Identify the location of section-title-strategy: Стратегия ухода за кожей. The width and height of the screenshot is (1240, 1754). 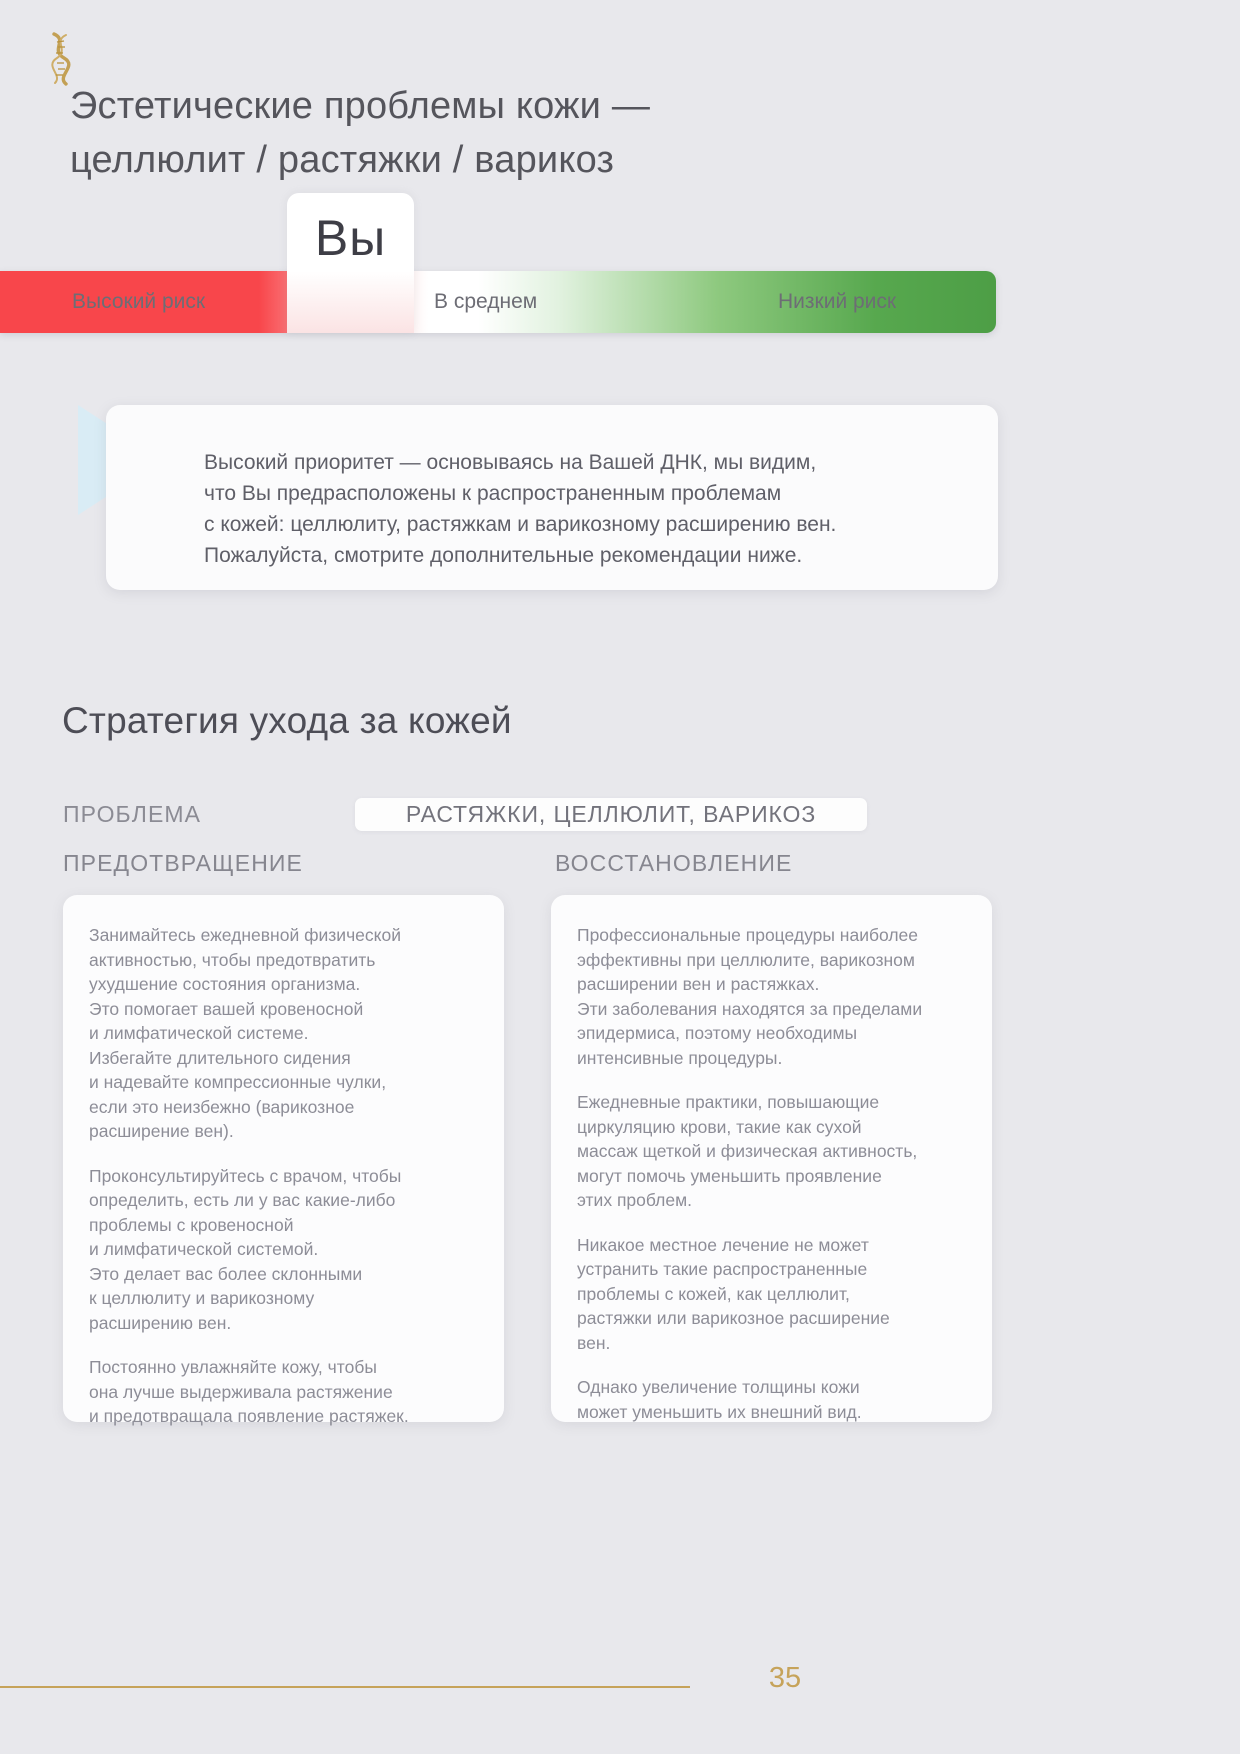
(287, 720).